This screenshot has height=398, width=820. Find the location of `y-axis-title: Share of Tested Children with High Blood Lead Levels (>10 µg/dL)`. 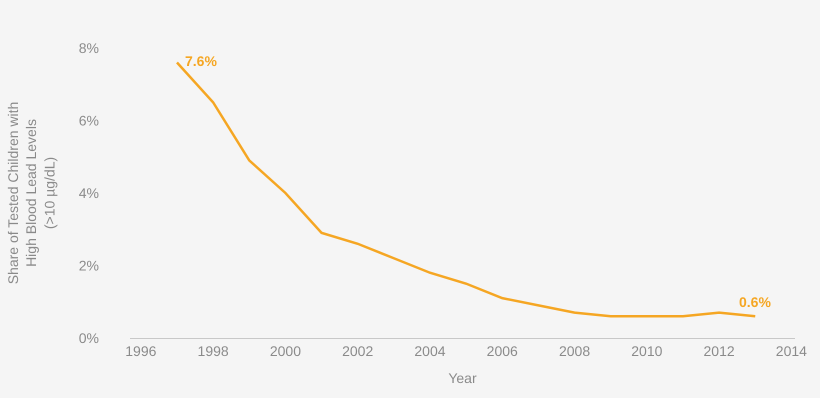

y-axis-title: Share of Tested Children with High Blood Lead Levels (>10 µg/dL) is located at coordinates (31, 193).